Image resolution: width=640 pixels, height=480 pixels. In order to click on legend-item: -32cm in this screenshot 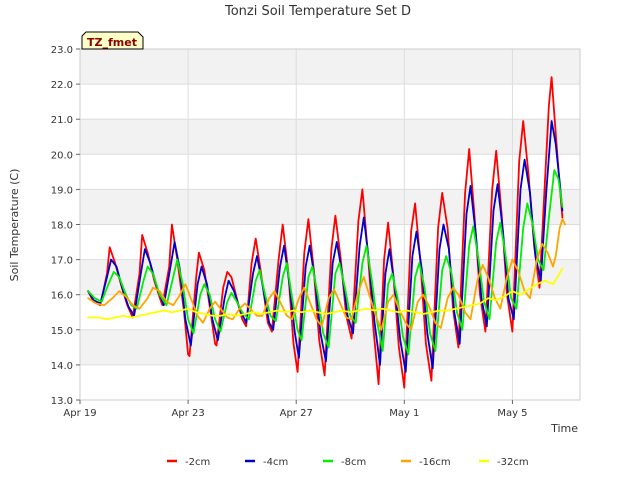, I will do `click(504, 462)`.